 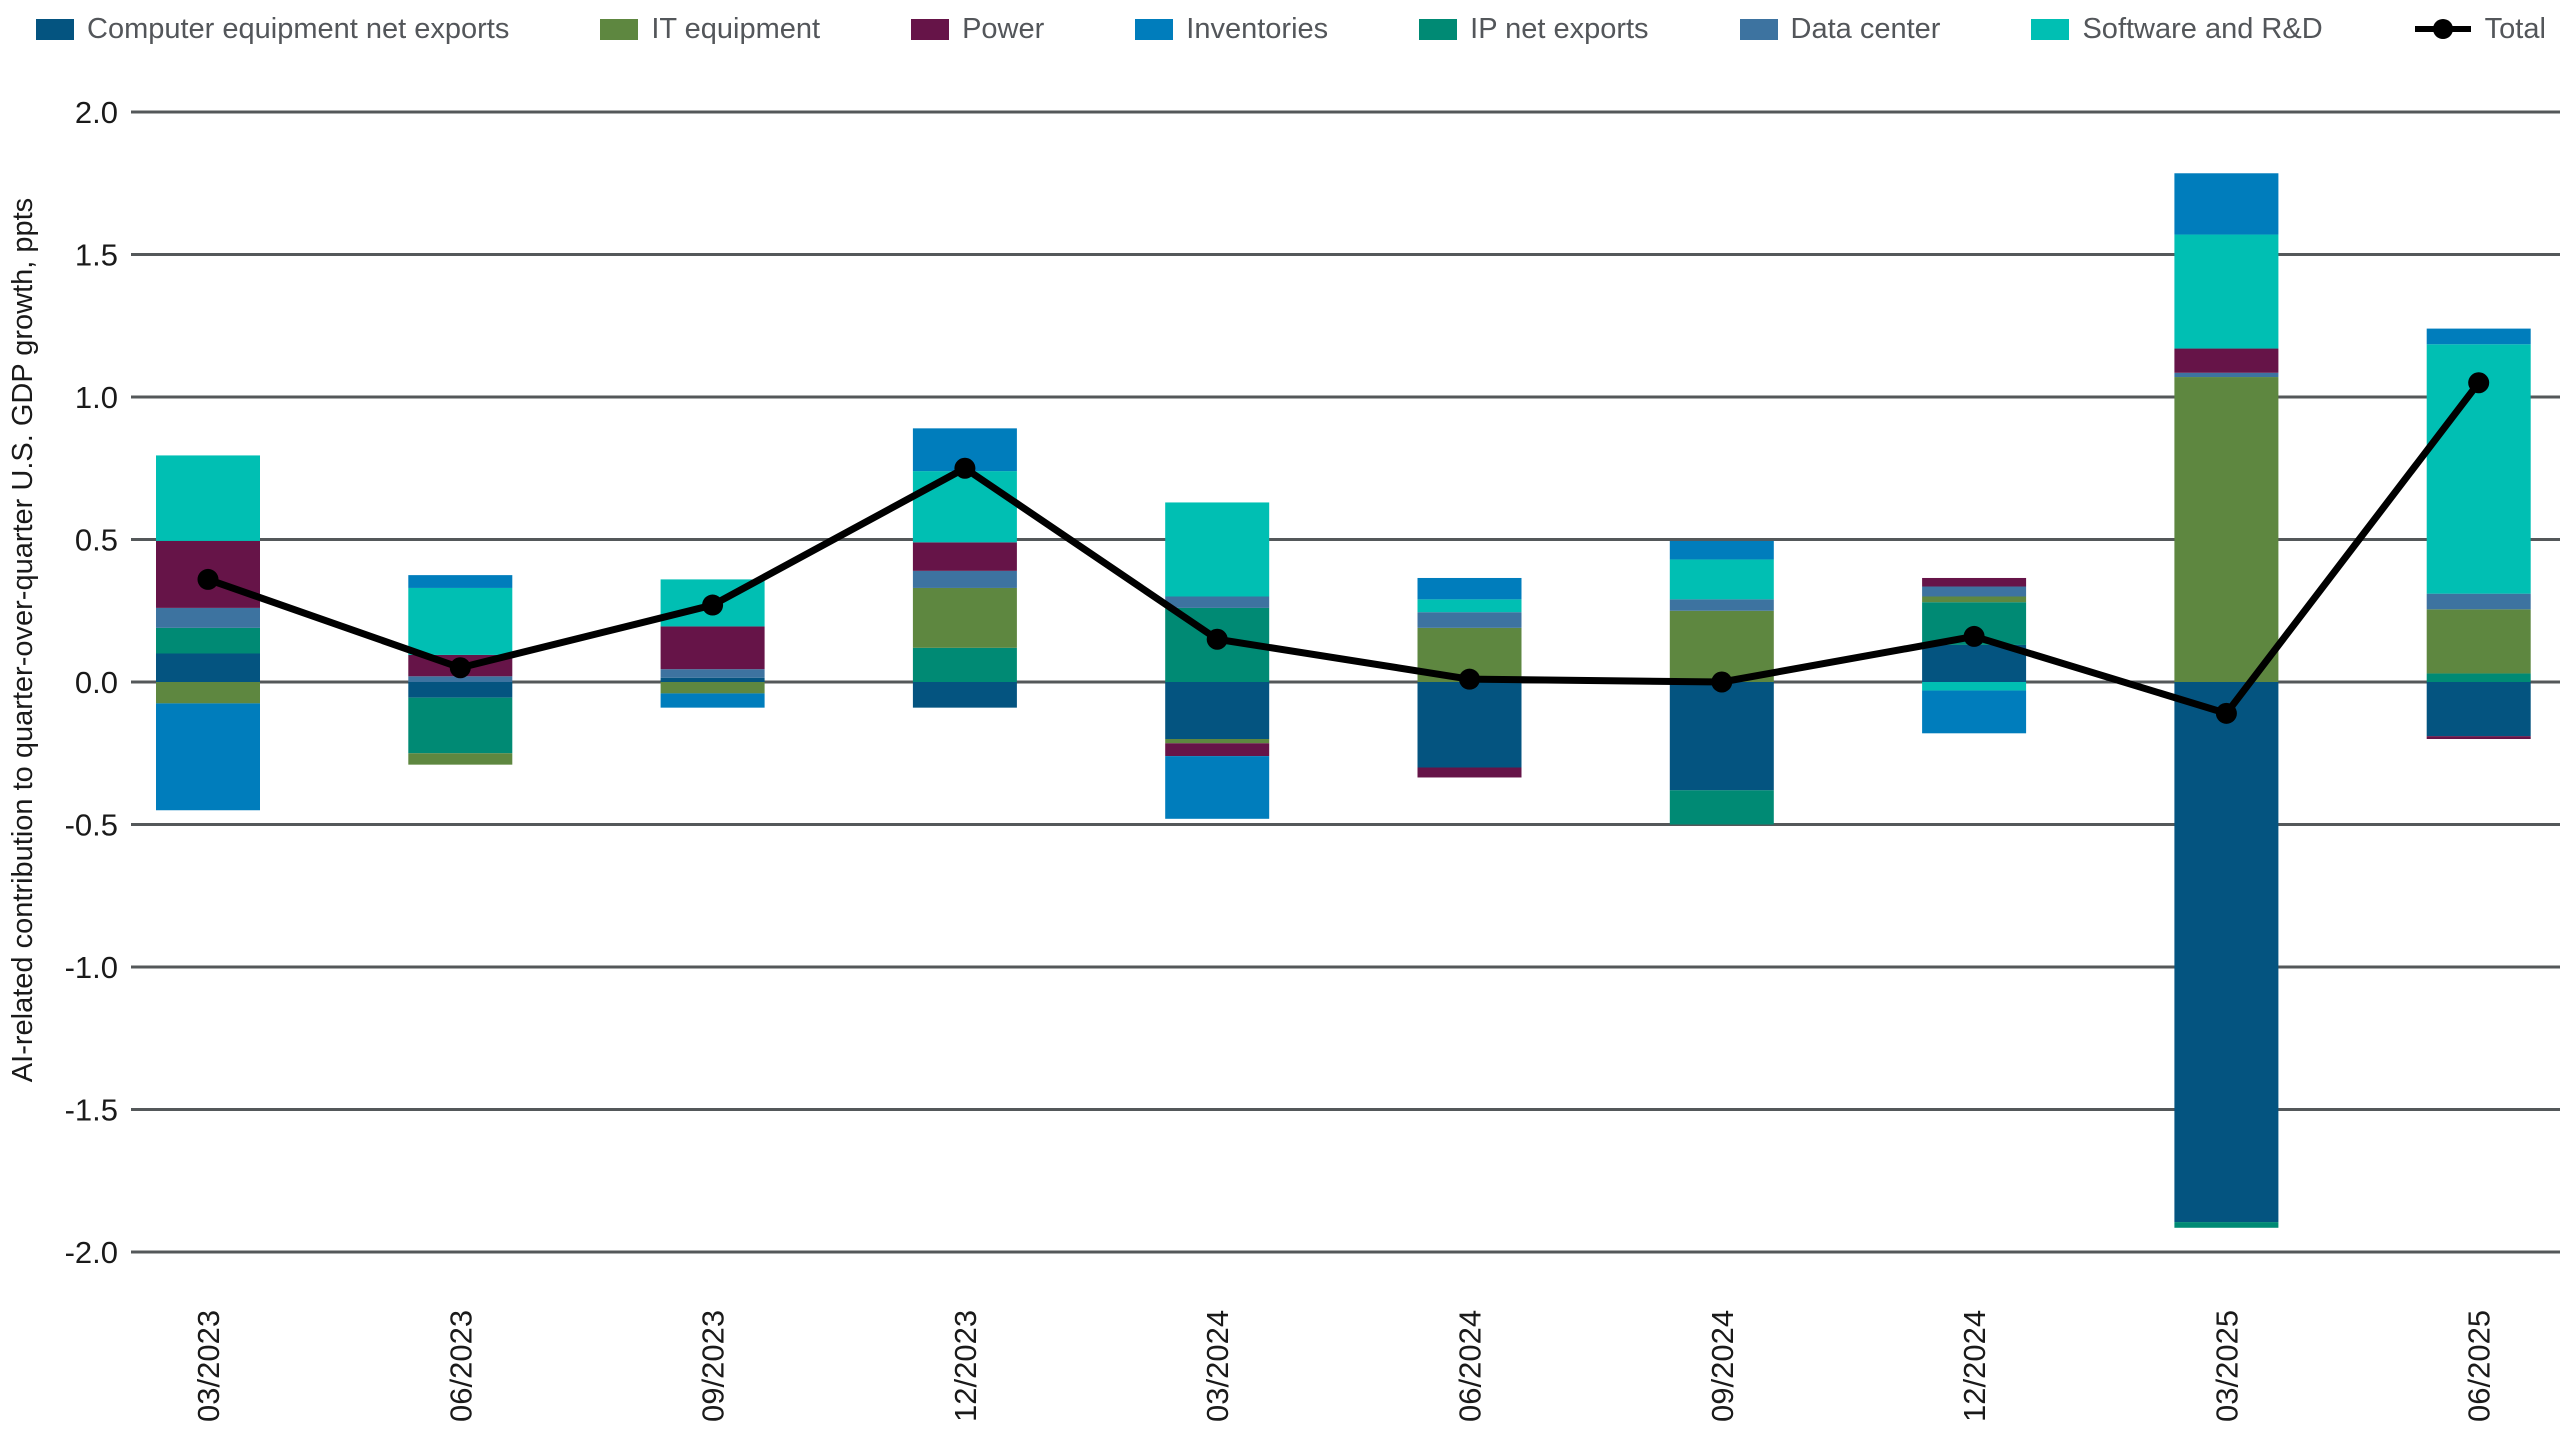 What do you see at coordinates (96, 255) in the screenshot?
I see `y-tick-label: 1.5` at bounding box center [96, 255].